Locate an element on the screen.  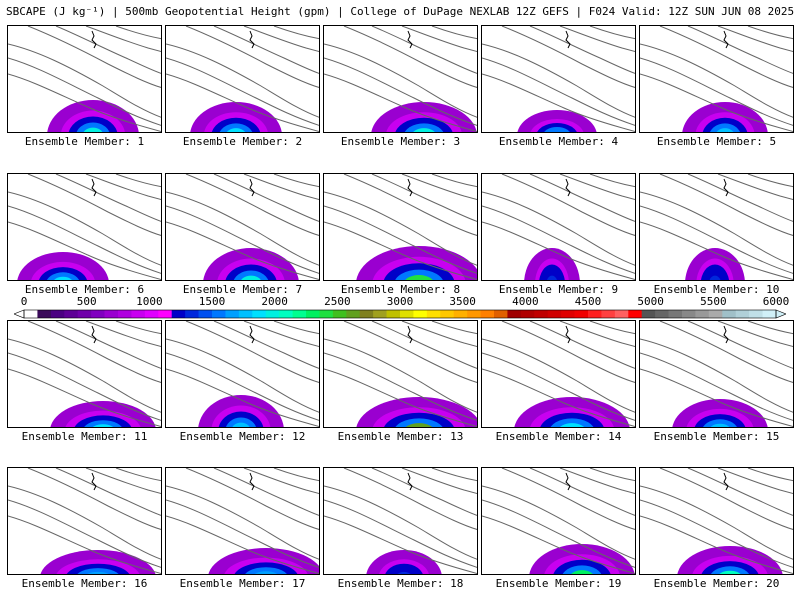
ensemble-member-label: Ensemble Member: 16 is located at coordinates (84, 583).